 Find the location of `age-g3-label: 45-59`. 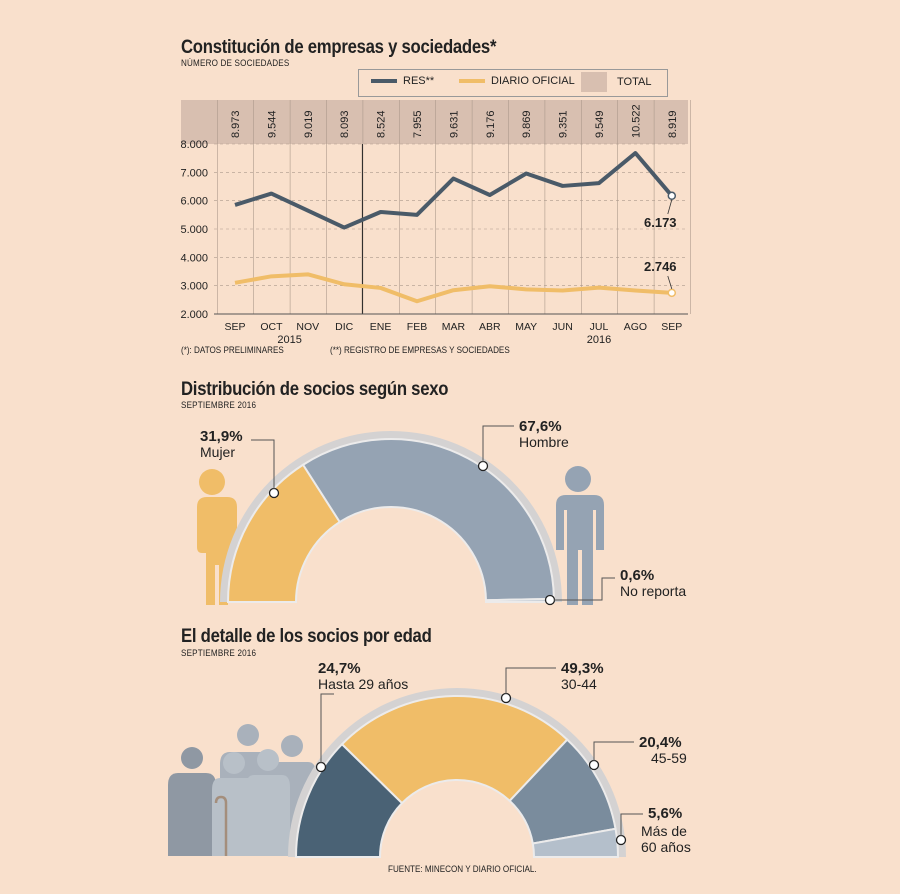

age-g3-label: 45-59 is located at coordinates (669, 758).